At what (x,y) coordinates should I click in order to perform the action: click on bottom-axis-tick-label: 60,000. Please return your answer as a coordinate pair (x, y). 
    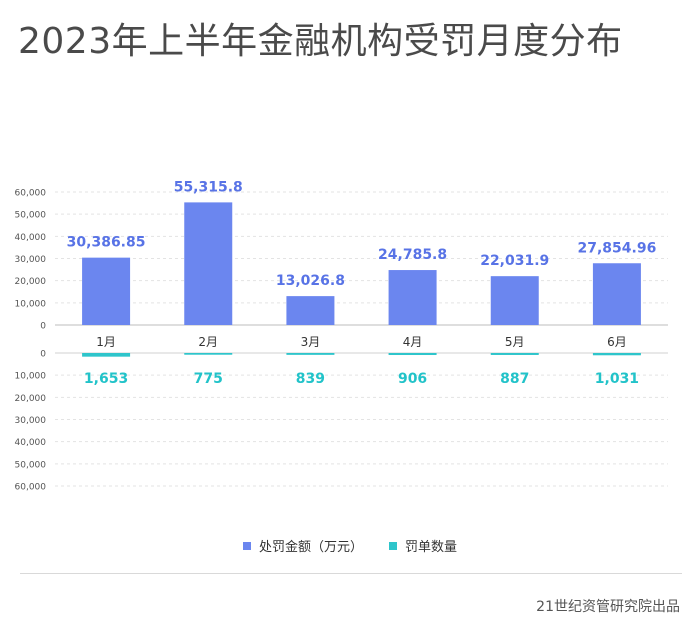
    Looking at the image, I should click on (31, 488).